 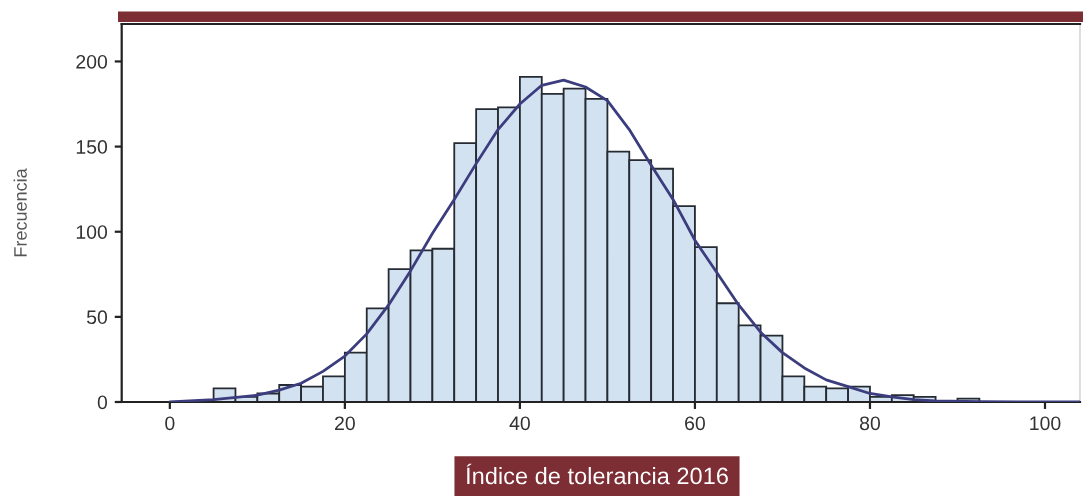 What do you see at coordinates (170, 423) in the screenshot?
I see `x-tick-label: 0` at bounding box center [170, 423].